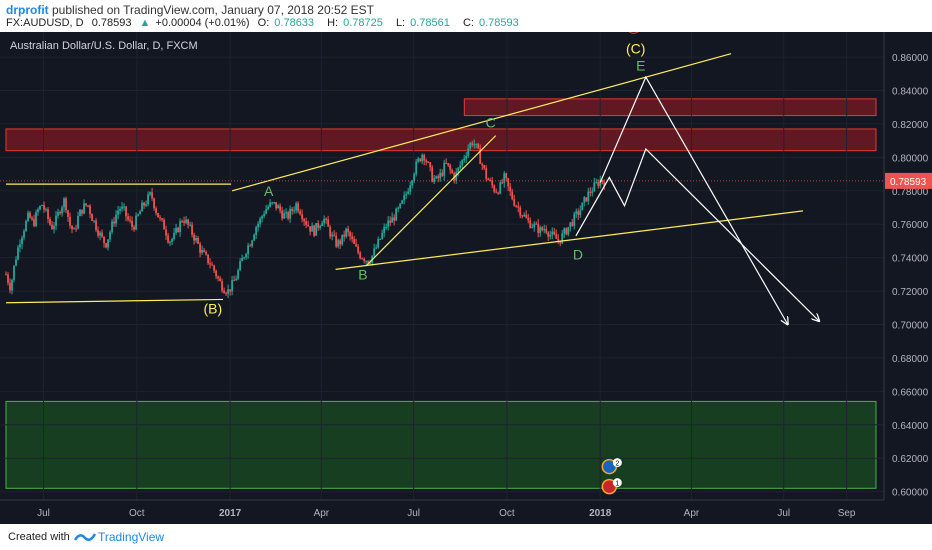 The width and height of the screenshot is (932, 550). Describe the element at coordinates (692, 513) in the screenshot. I see `x-tick-label: Apr` at that location.